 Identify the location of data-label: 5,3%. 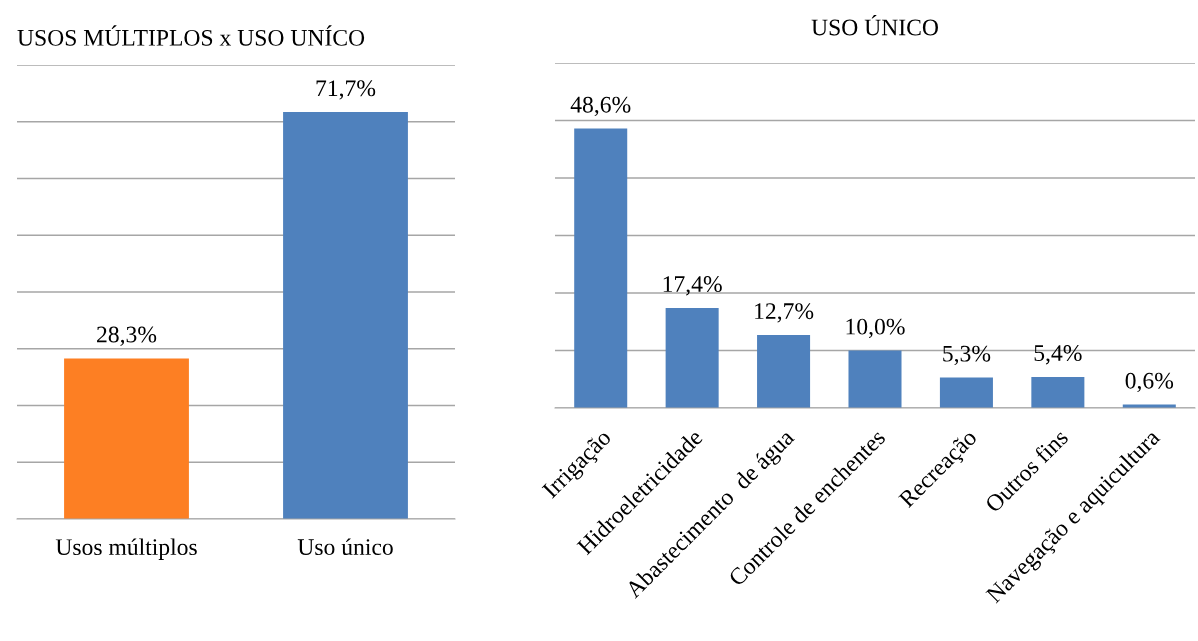
(967, 355).